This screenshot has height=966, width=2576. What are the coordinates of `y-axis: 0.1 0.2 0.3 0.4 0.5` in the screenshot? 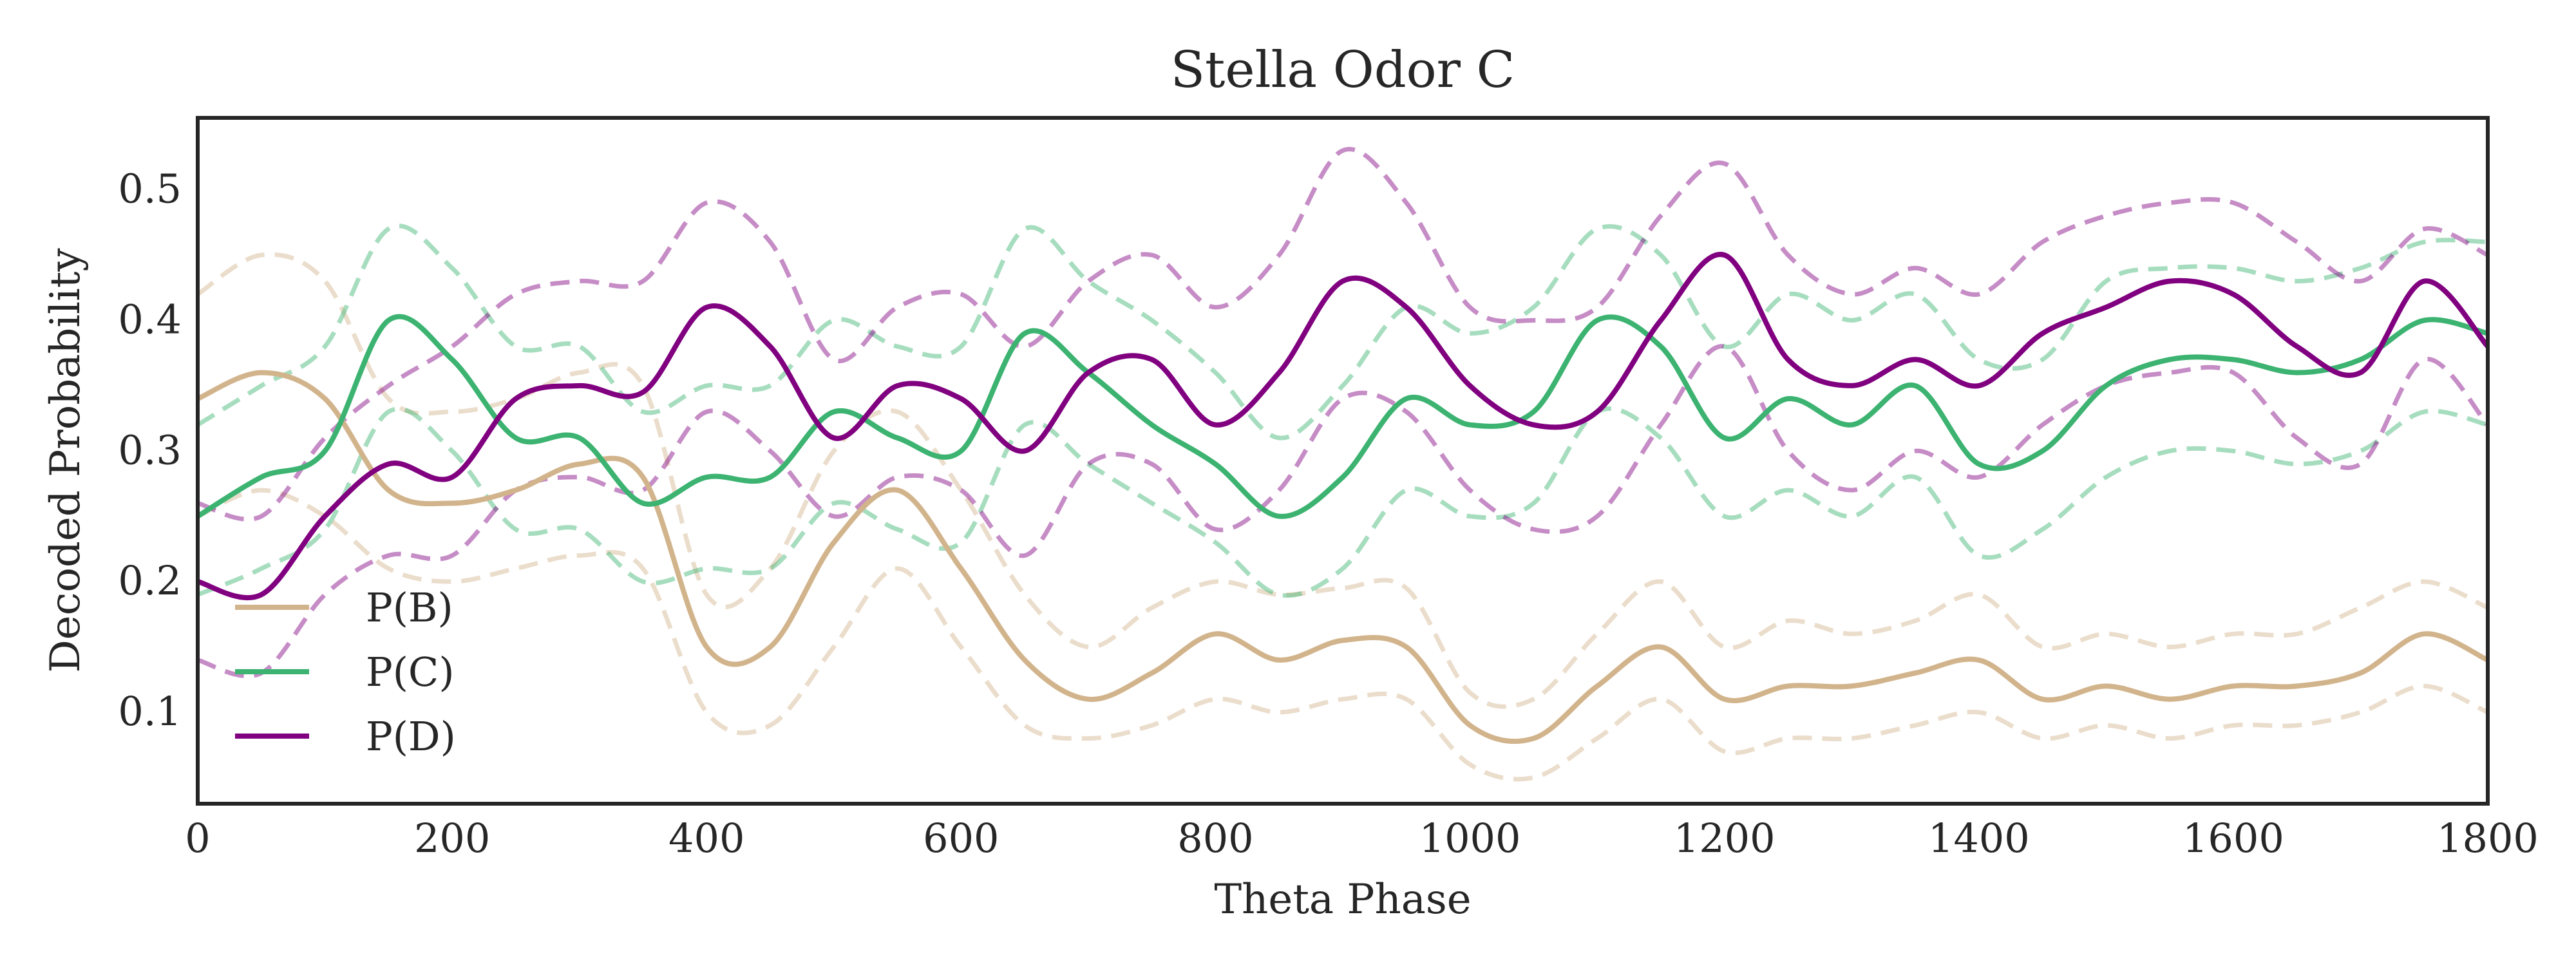 It's located at (150, 450).